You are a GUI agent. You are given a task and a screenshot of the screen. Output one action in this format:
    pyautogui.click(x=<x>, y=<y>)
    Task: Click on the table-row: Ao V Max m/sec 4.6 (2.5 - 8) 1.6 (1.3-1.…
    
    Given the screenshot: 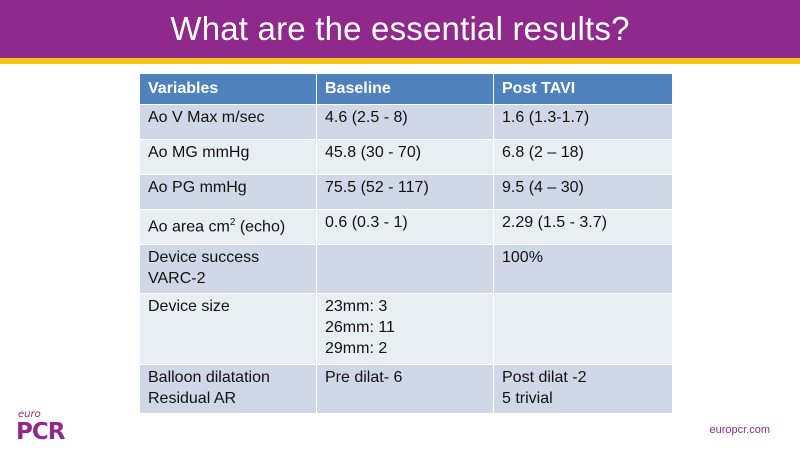 What is the action you would take?
    pyautogui.click(x=406, y=122)
    